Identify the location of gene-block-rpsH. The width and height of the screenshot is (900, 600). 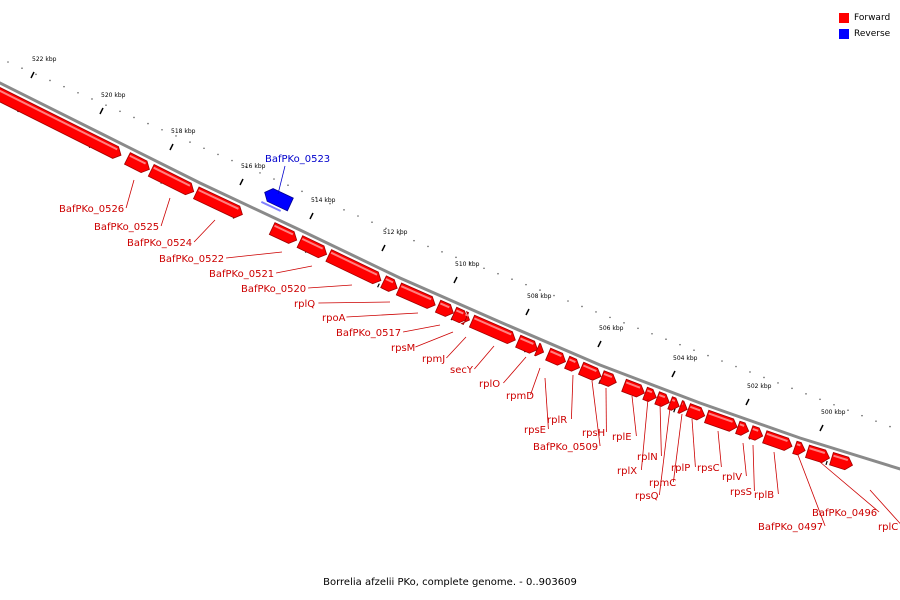
(607, 378).